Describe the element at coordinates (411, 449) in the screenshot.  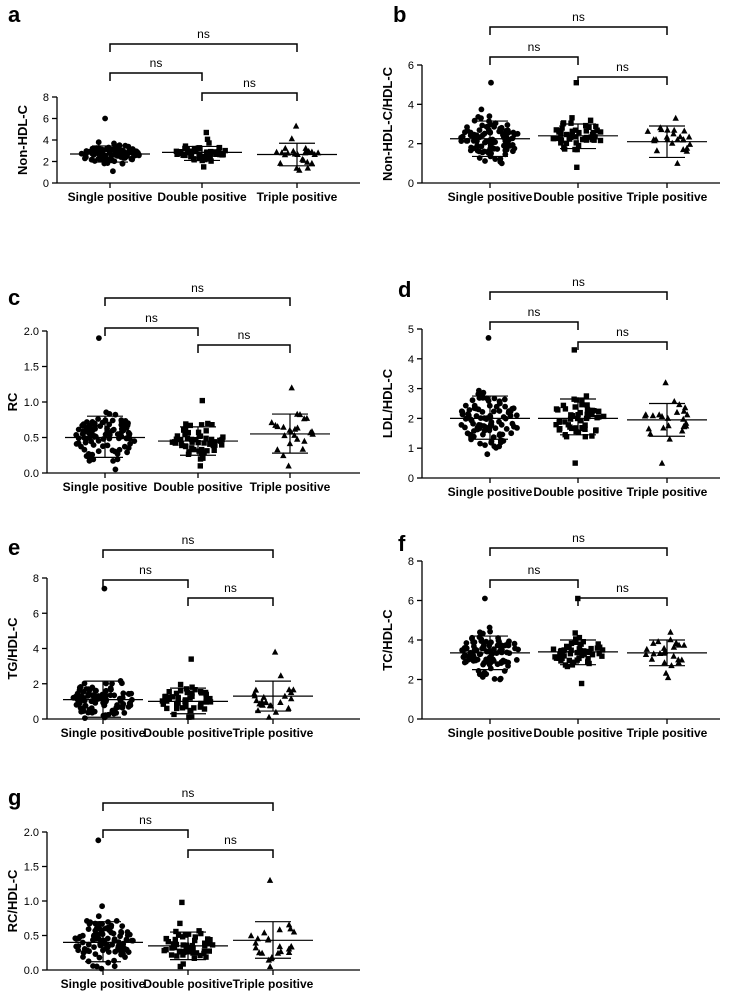
I see `y-tick-label: 1` at that location.